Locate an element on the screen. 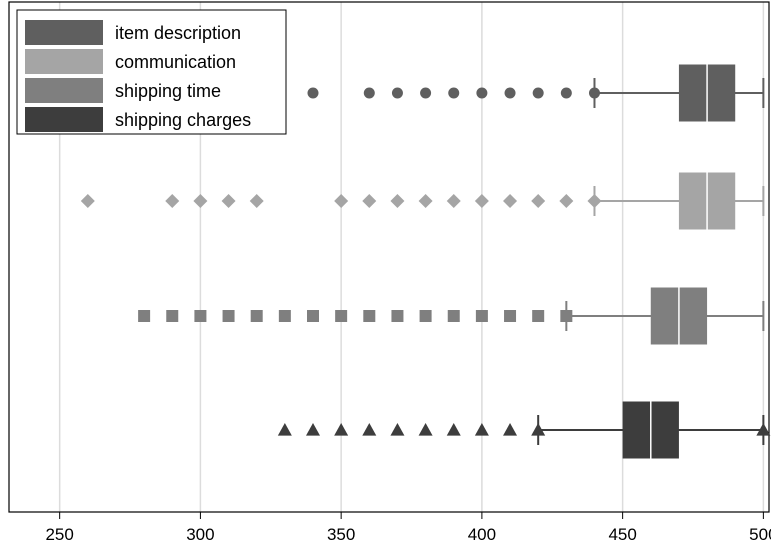 The image size is (771, 550). series-shipping-charges is located at coordinates (524, 430).